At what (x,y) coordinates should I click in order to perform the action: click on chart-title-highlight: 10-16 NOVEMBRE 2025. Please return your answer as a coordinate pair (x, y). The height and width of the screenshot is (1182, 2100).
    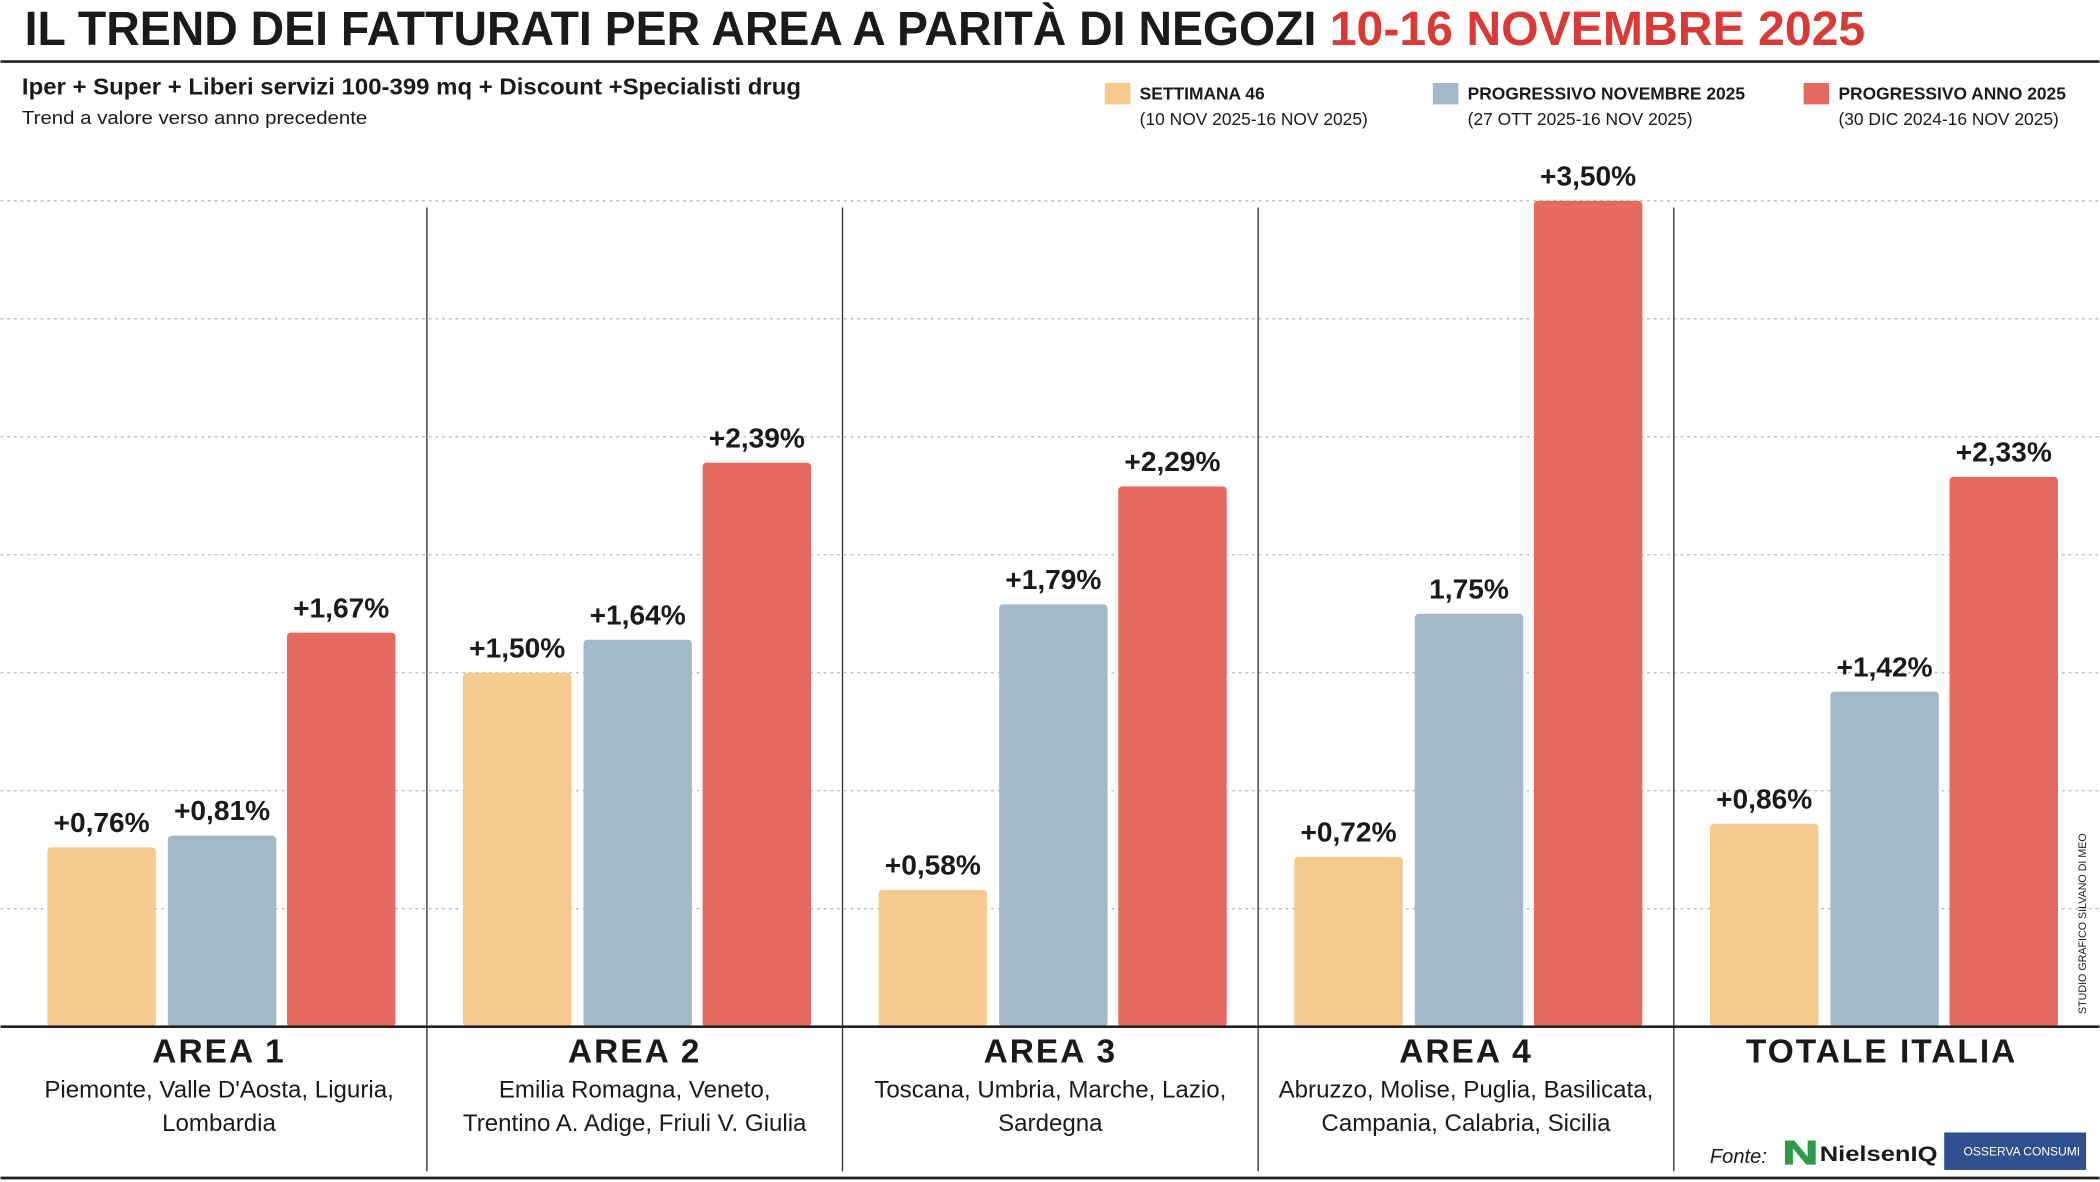
    Looking at the image, I should click on (1597, 29).